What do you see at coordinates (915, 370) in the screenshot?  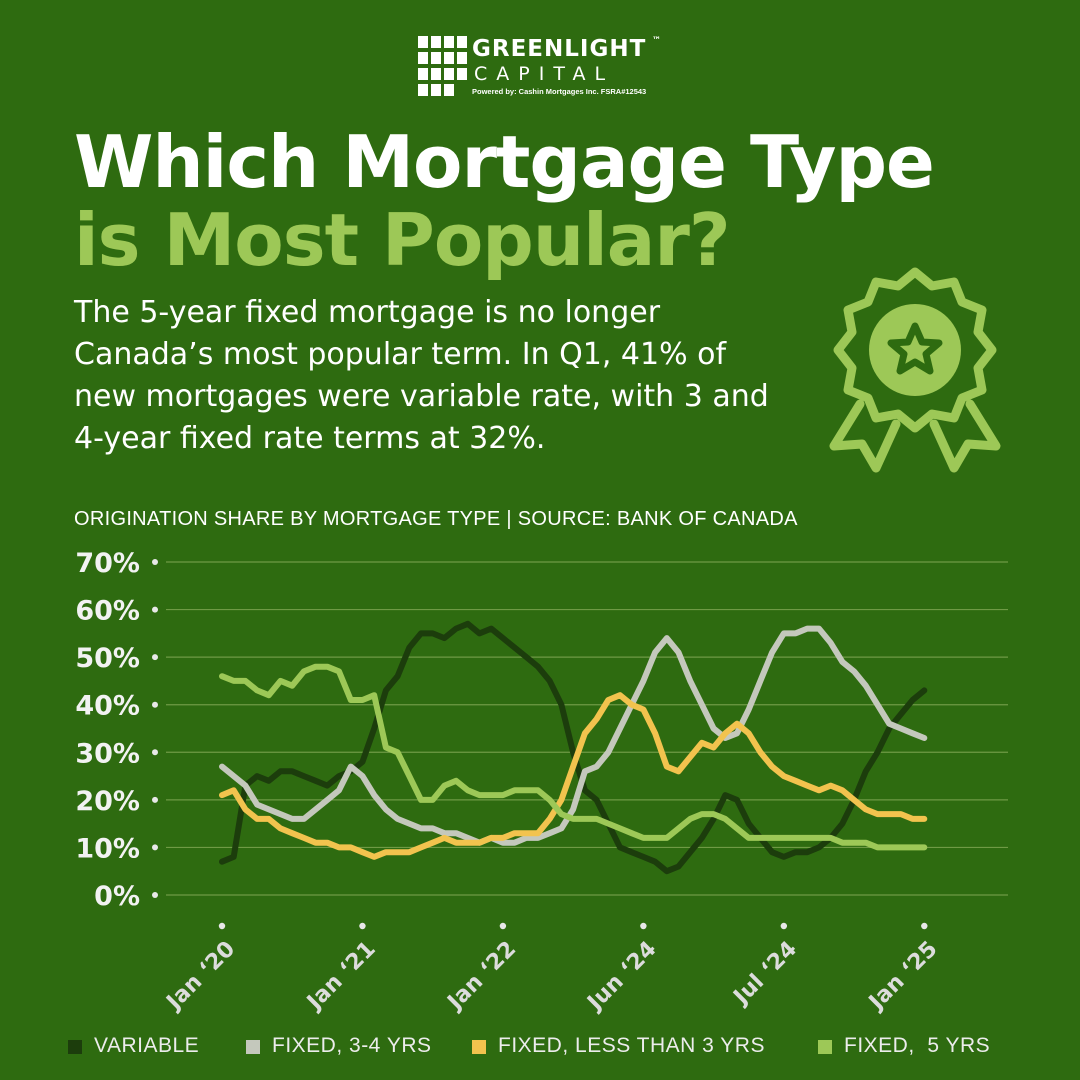 I see `award-ribbon-star-icon` at bounding box center [915, 370].